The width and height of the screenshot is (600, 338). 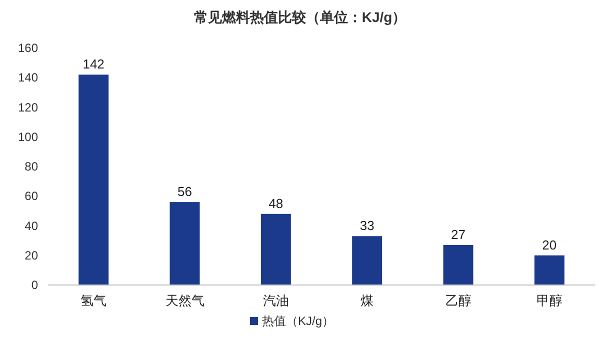 What do you see at coordinates (93, 300) in the screenshot?
I see `x-tick-label: 氢气` at bounding box center [93, 300].